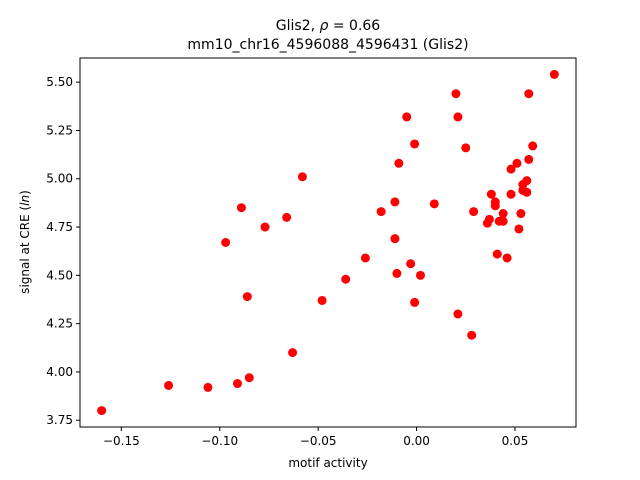 The image size is (640, 480). Describe the element at coordinates (327, 463) in the screenshot. I see `x-axis-label: motif activity` at that location.